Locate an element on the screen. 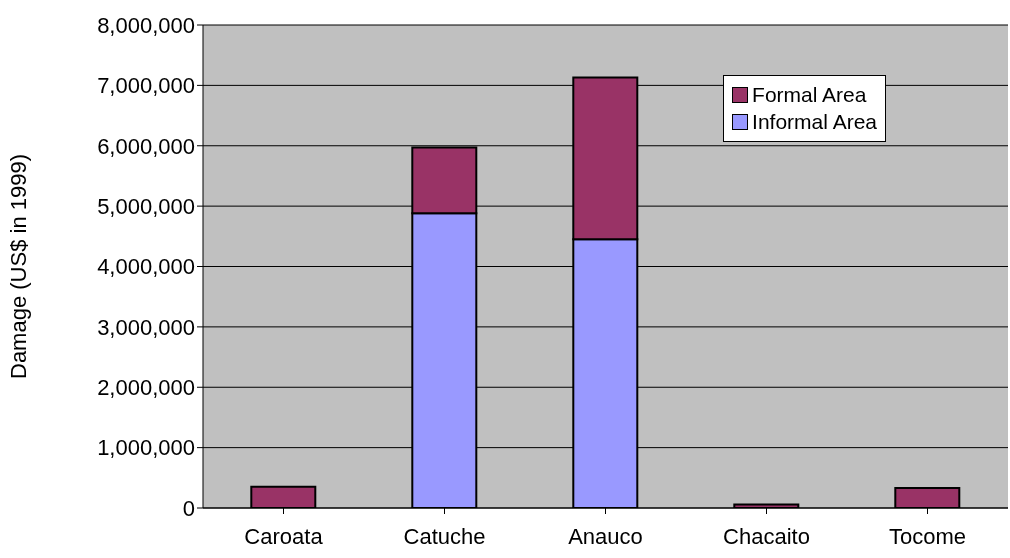 This screenshot has width=1010, height=558. legend-label: Formal Area is located at coordinates (809, 95).